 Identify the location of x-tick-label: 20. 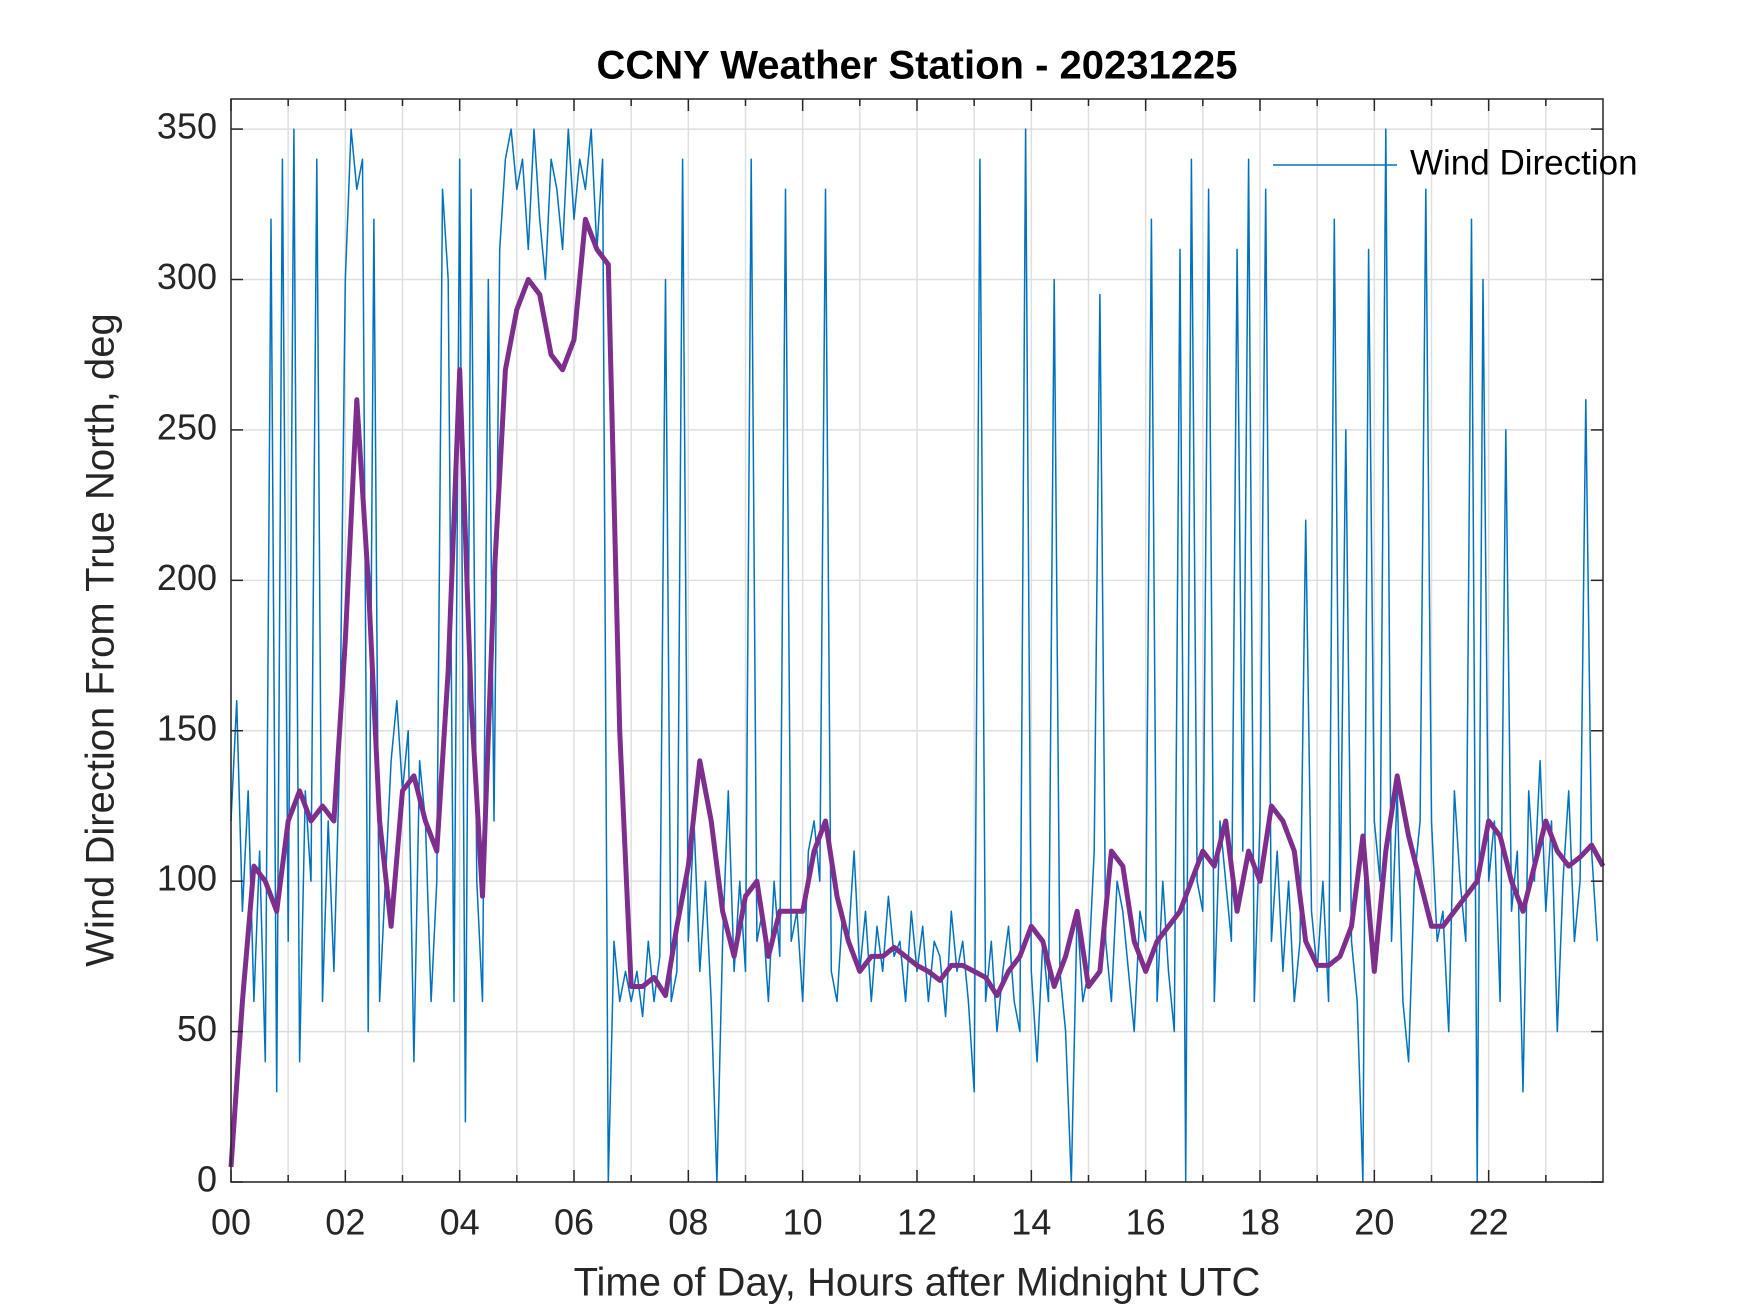
(1374, 1222).